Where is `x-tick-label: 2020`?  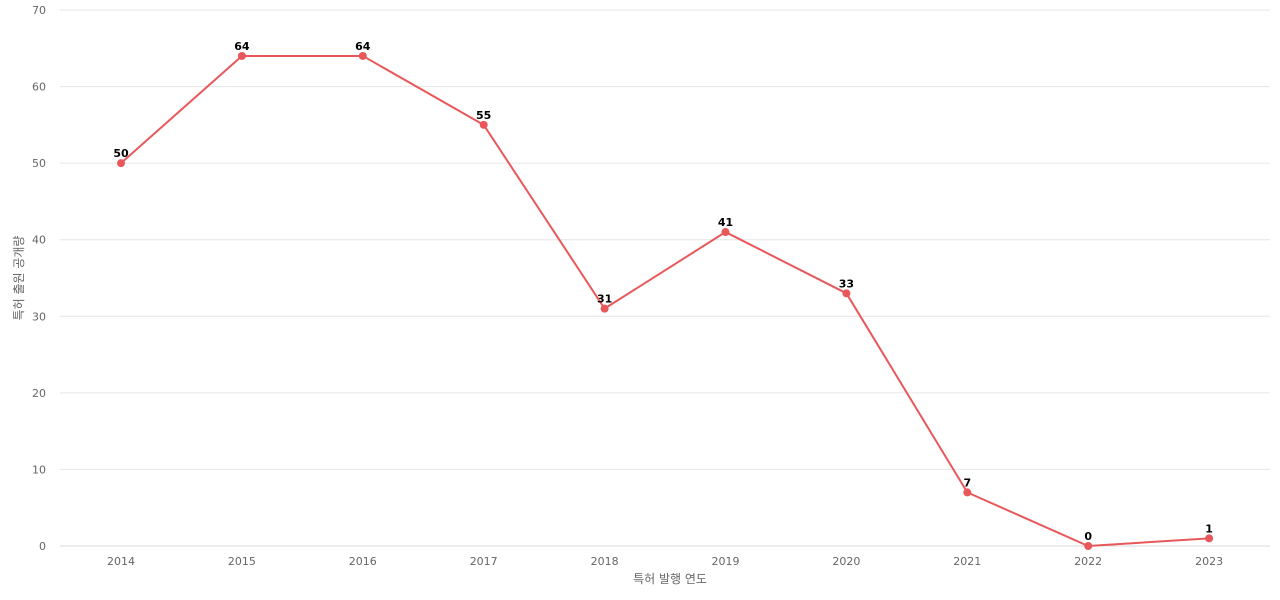
x-tick-label: 2020 is located at coordinates (846, 561).